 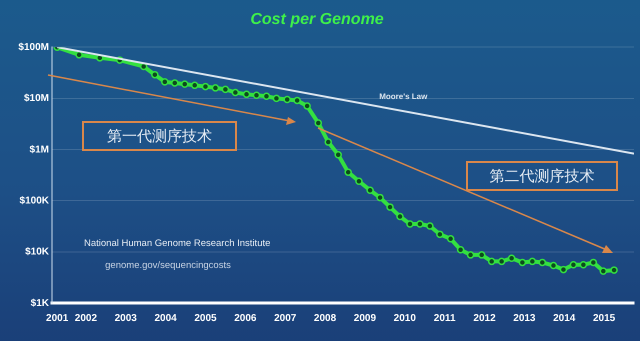 I want to click on x-tick-label: 2007, so click(x=285, y=318).